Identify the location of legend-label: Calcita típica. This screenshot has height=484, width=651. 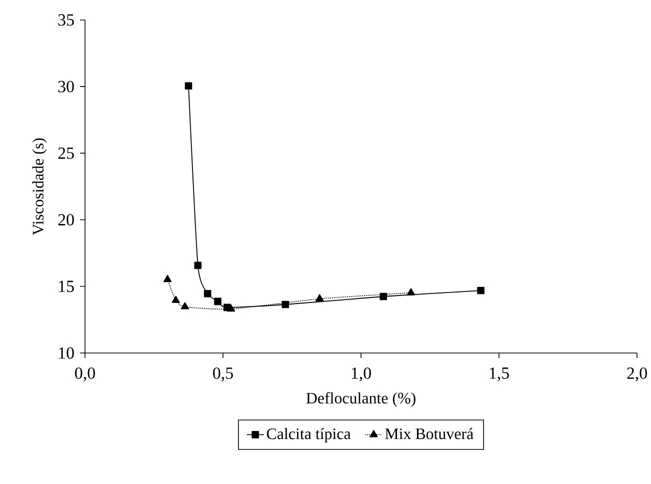
(308, 435).